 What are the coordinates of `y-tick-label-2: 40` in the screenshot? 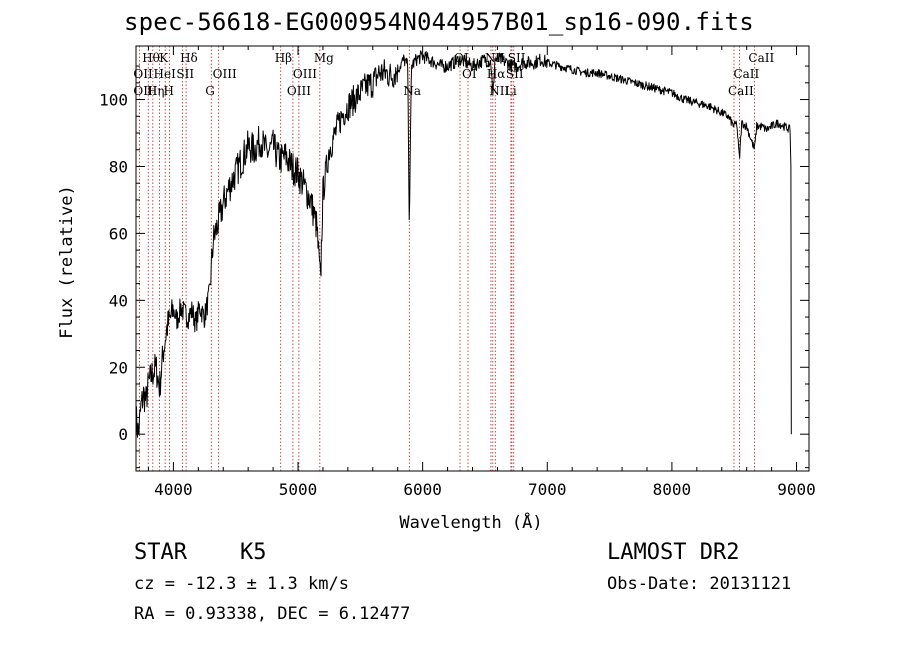 It's located at (118, 300).